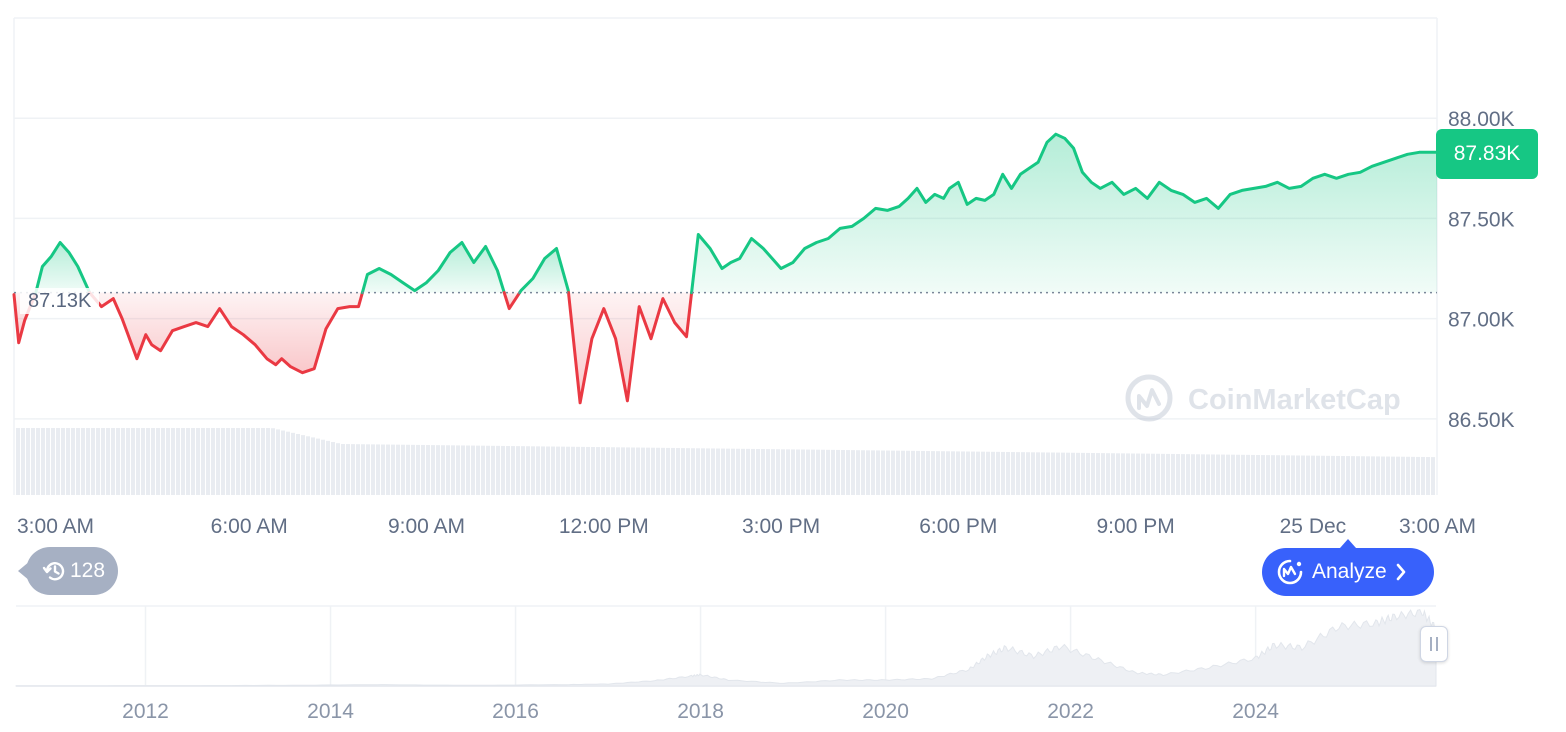 The image size is (1566, 732). What do you see at coordinates (62, 267) in the screenshot?
I see `area-above-baseline` at bounding box center [62, 267].